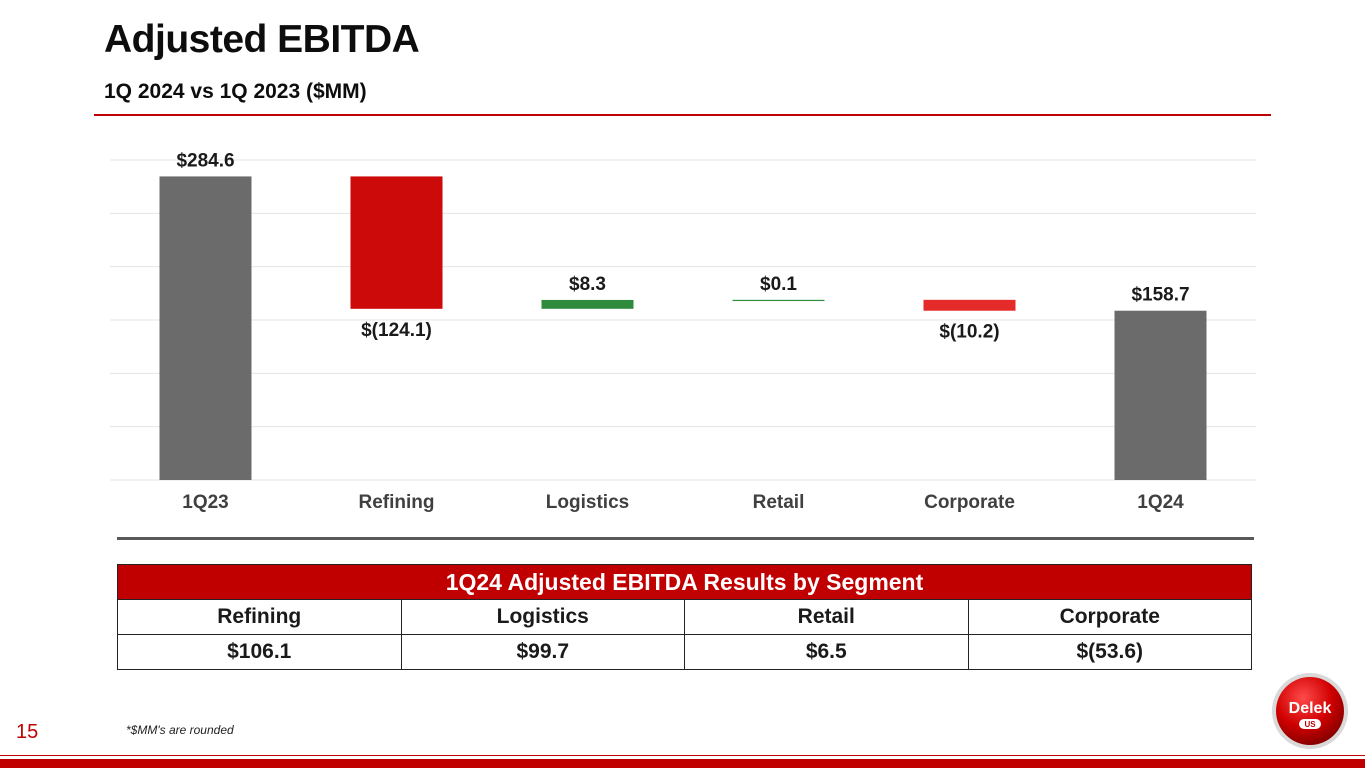 The image size is (1365, 768). What do you see at coordinates (682, 755) in the screenshot?
I see `footer-thin-line` at bounding box center [682, 755].